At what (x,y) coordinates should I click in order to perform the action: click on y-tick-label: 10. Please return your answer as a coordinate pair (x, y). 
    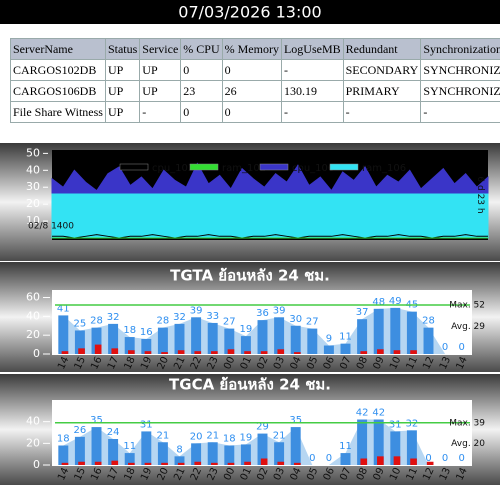
    Looking at the image, I should click on (33, 220).